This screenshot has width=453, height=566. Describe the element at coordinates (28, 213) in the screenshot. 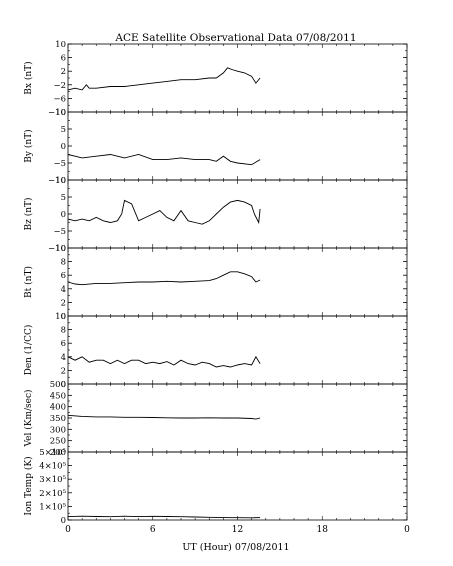

I see `y-axis-label: Bz (nT)` at that location.